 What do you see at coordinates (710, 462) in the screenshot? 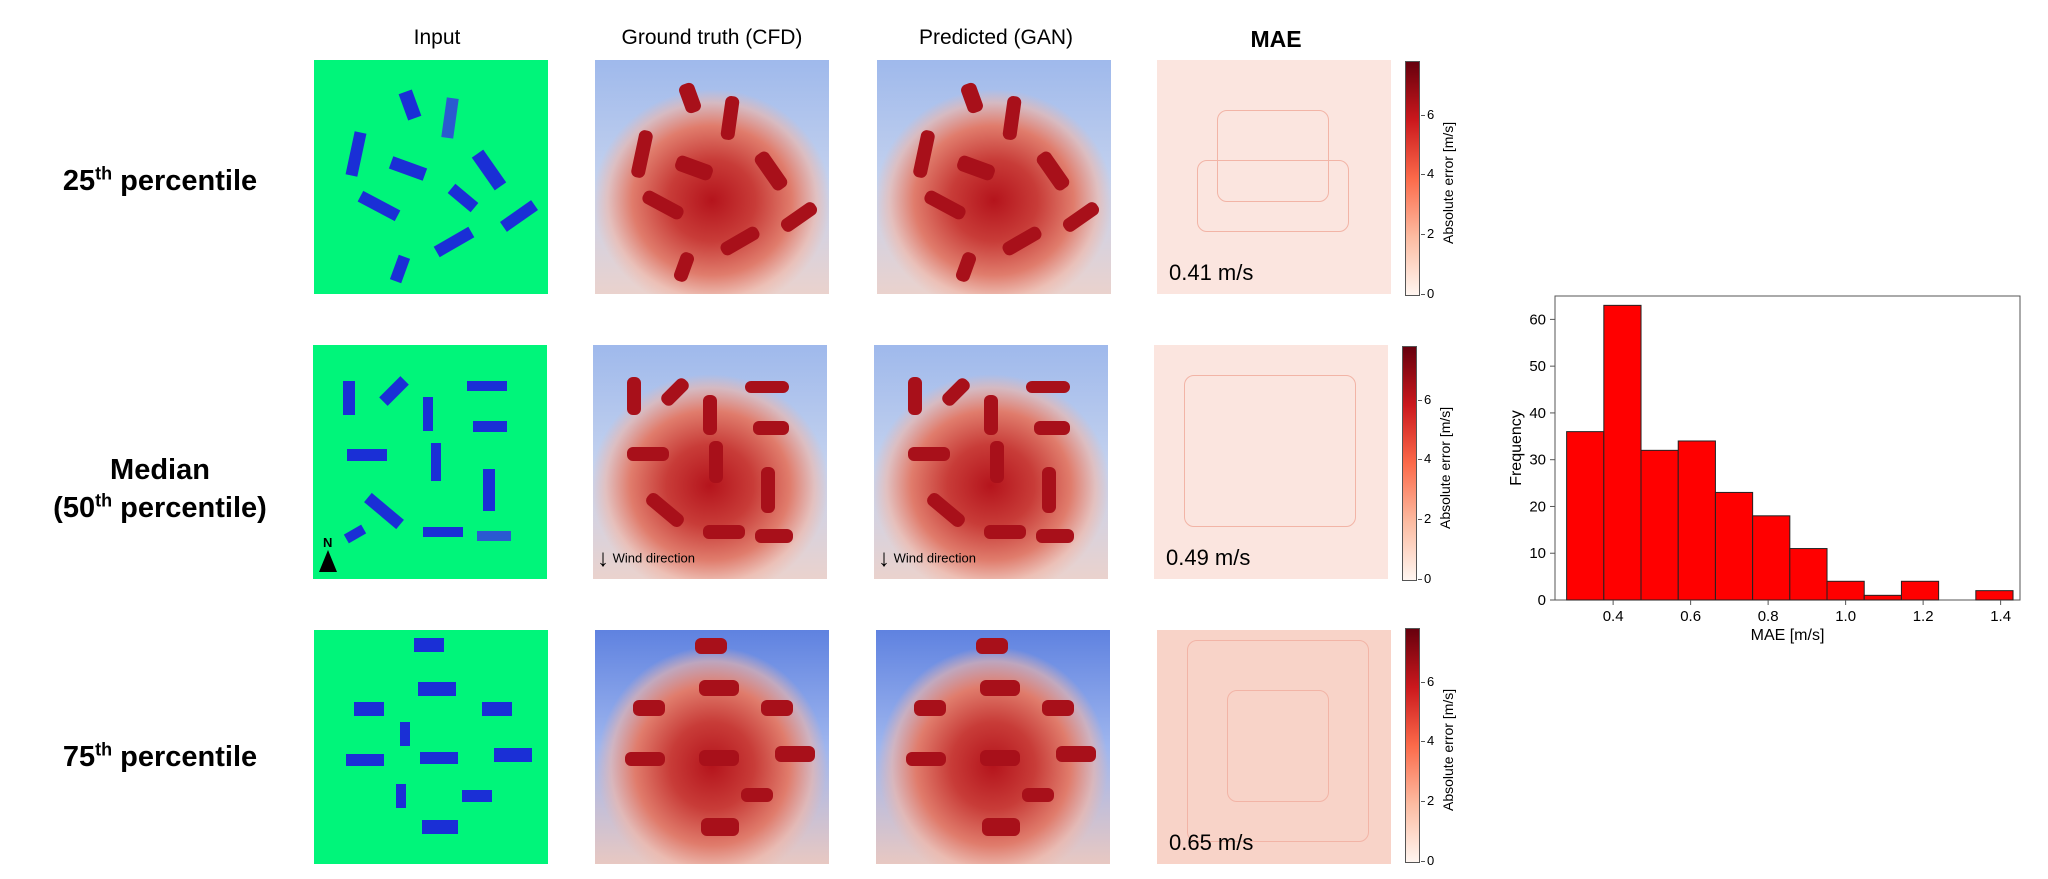
I see `ground-truth-field-row2: ↓ Wind direction` at bounding box center [710, 462].